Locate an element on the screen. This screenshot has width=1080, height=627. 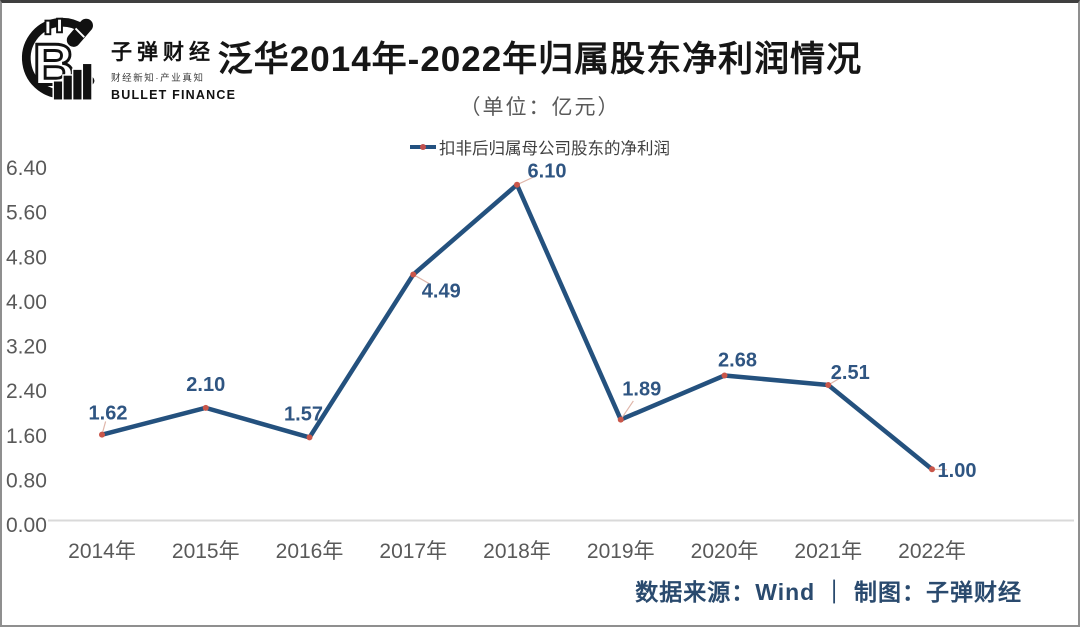
y-tick-label: 4.80 is located at coordinates (26, 257).